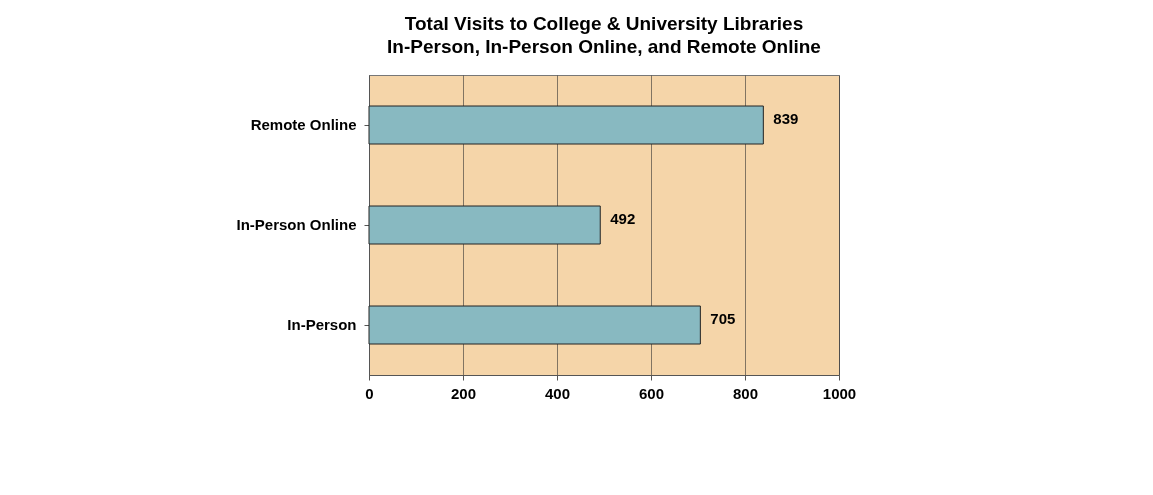  I want to click on y-tick-label: Remote Online, so click(303, 124).